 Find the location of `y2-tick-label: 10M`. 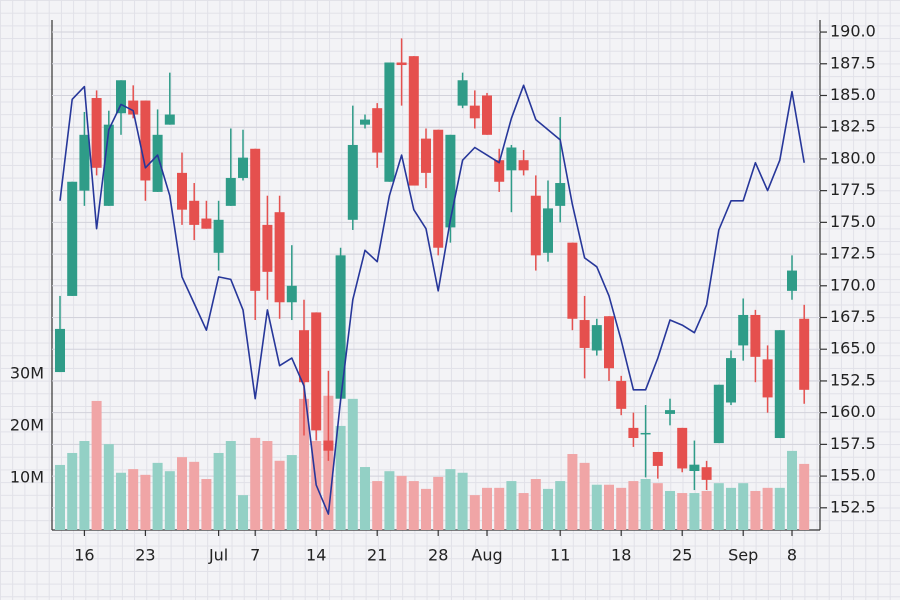

y2-tick-label: 10M is located at coordinates (27, 476).